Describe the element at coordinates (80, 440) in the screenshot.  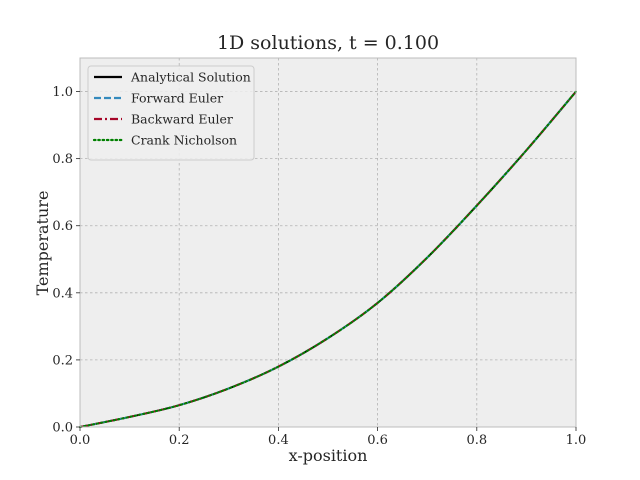
I see `x-tick-label: 0.0` at that location.